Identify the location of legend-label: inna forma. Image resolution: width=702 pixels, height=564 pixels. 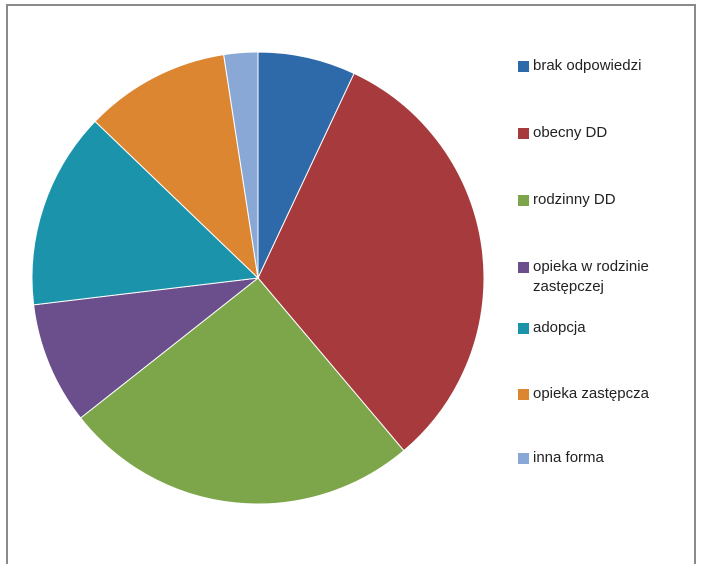
(568, 457).